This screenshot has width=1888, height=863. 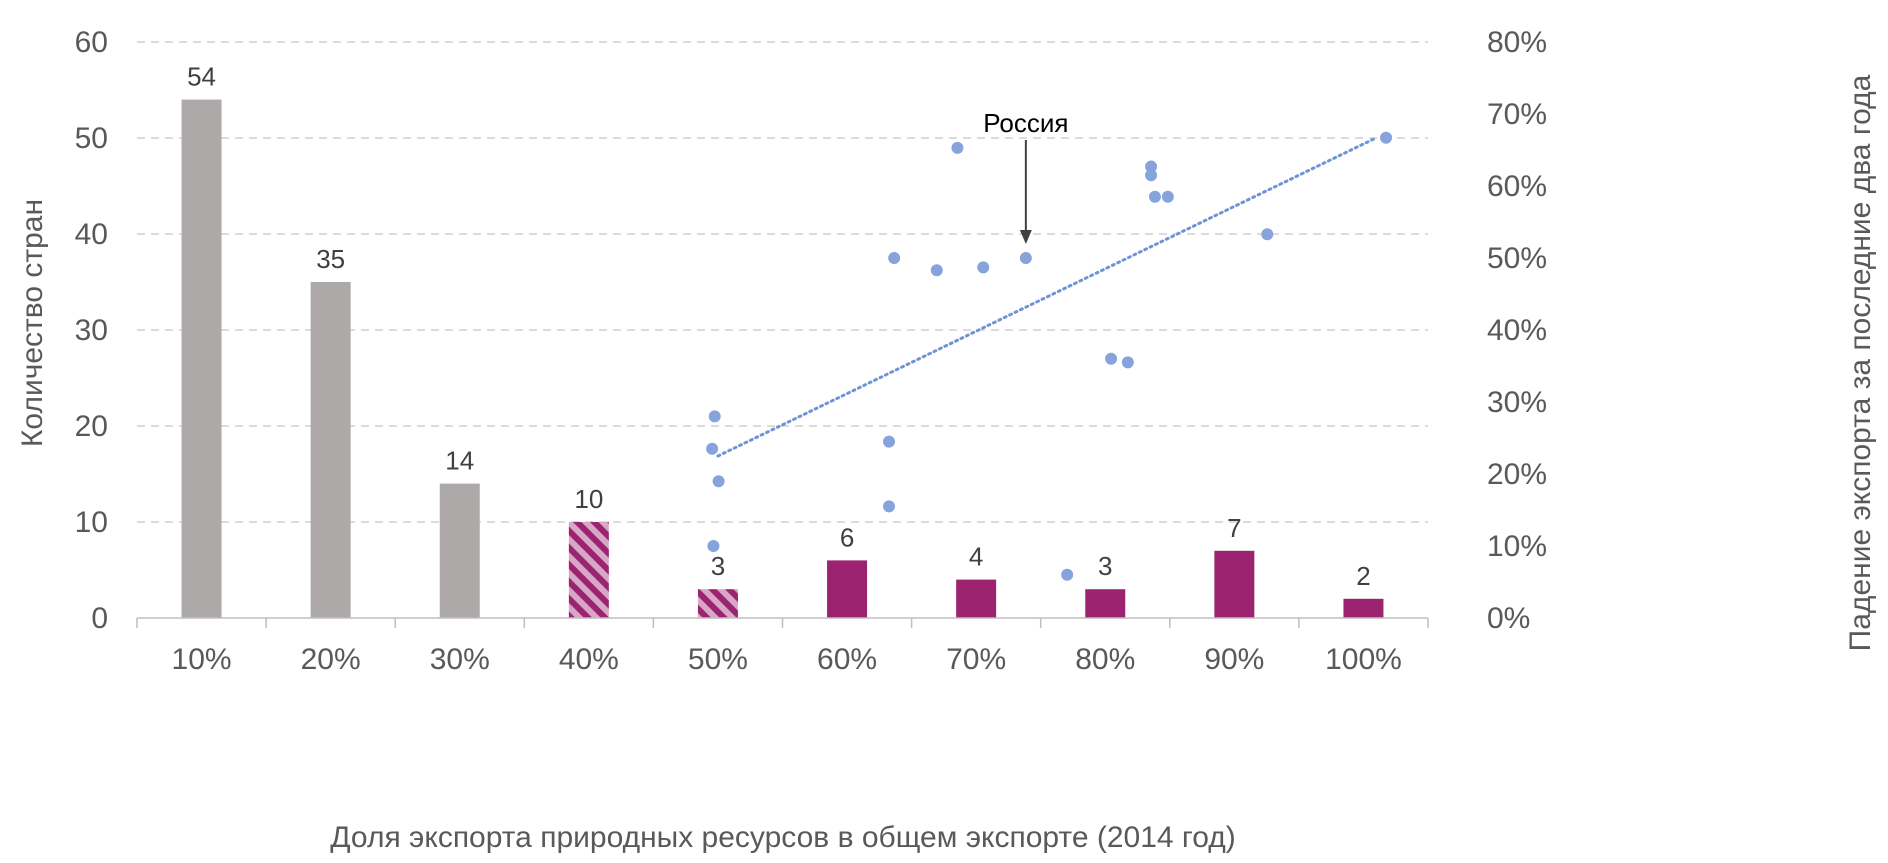 I want to click on x-tick-label: 30%, so click(x=460, y=659).